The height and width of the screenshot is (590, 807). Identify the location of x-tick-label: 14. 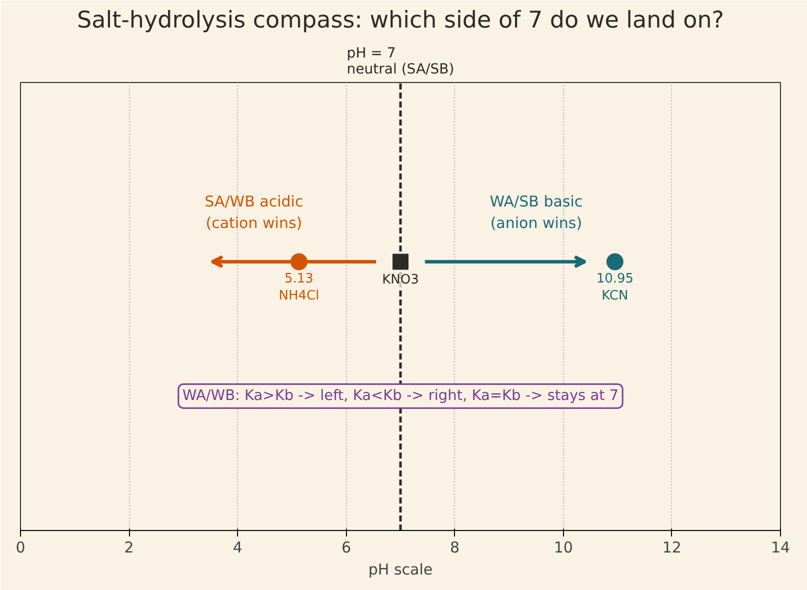
(780, 547).